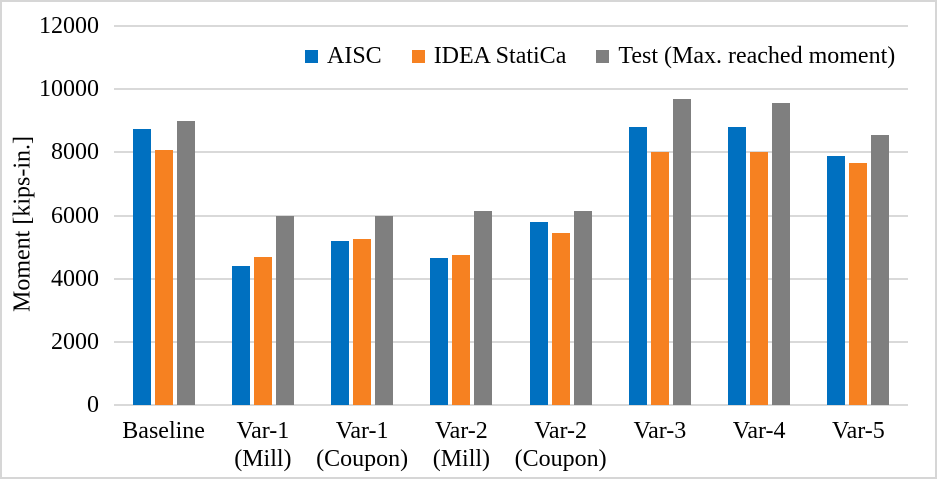 Image resolution: width=937 pixels, height=479 pixels. I want to click on legend-label: AISC, so click(354, 56).